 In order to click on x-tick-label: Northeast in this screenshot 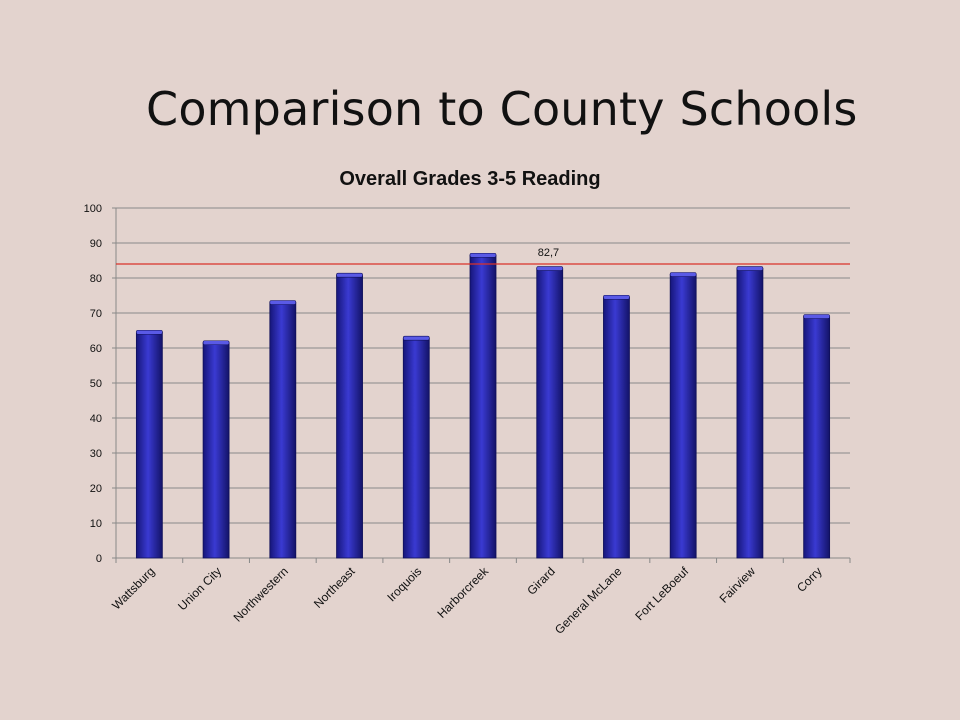, I will do `click(334, 587)`.